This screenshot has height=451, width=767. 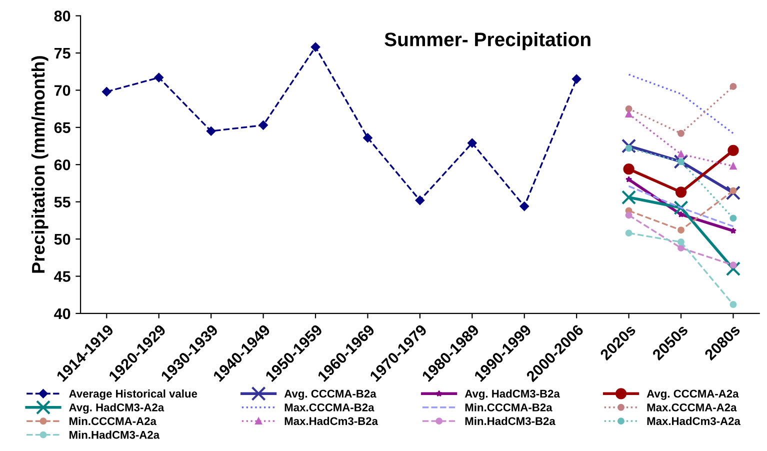 I want to click on y-tick-label: 70, so click(x=62, y=90).